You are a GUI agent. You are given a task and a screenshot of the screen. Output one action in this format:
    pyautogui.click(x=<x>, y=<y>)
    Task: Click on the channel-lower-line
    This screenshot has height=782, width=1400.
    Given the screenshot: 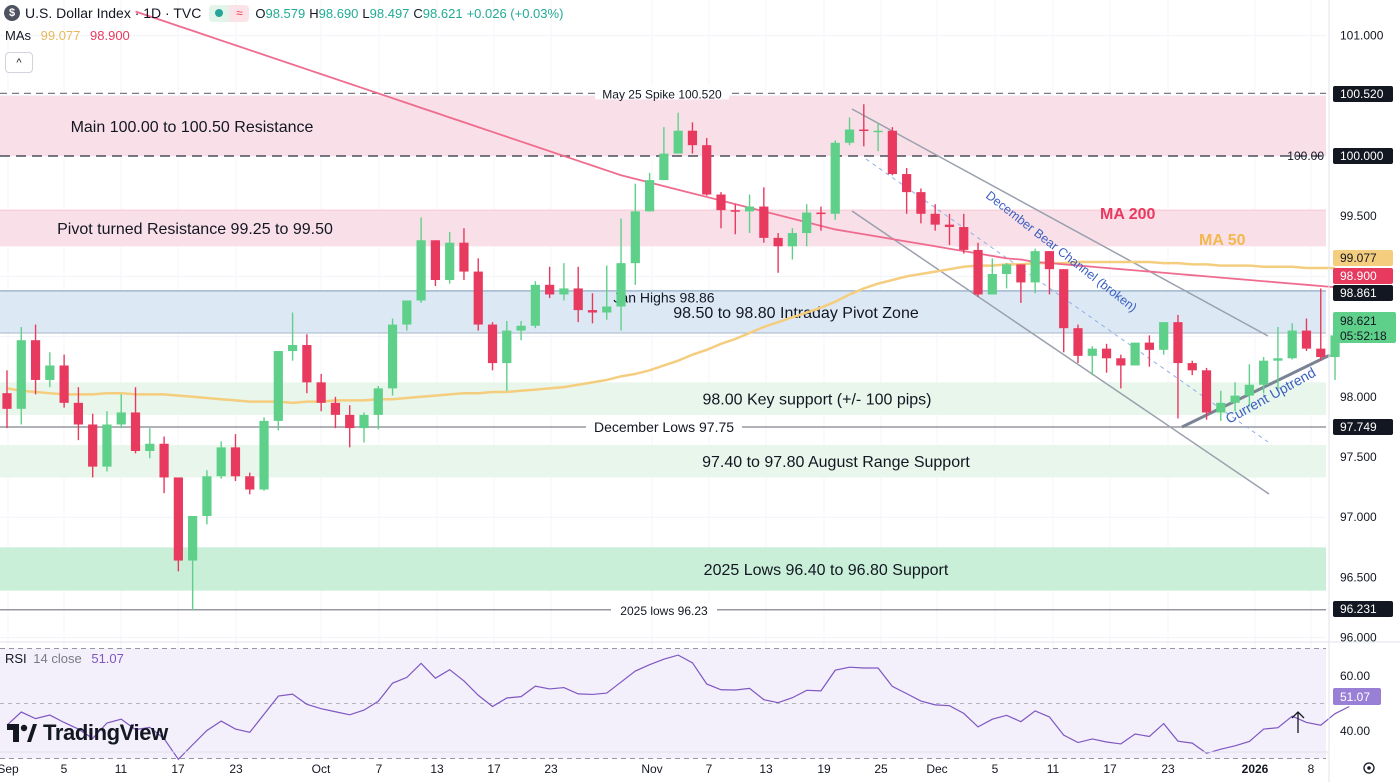 What is the action you would take?
    pyautogui.click(x=1060, y=352)
    